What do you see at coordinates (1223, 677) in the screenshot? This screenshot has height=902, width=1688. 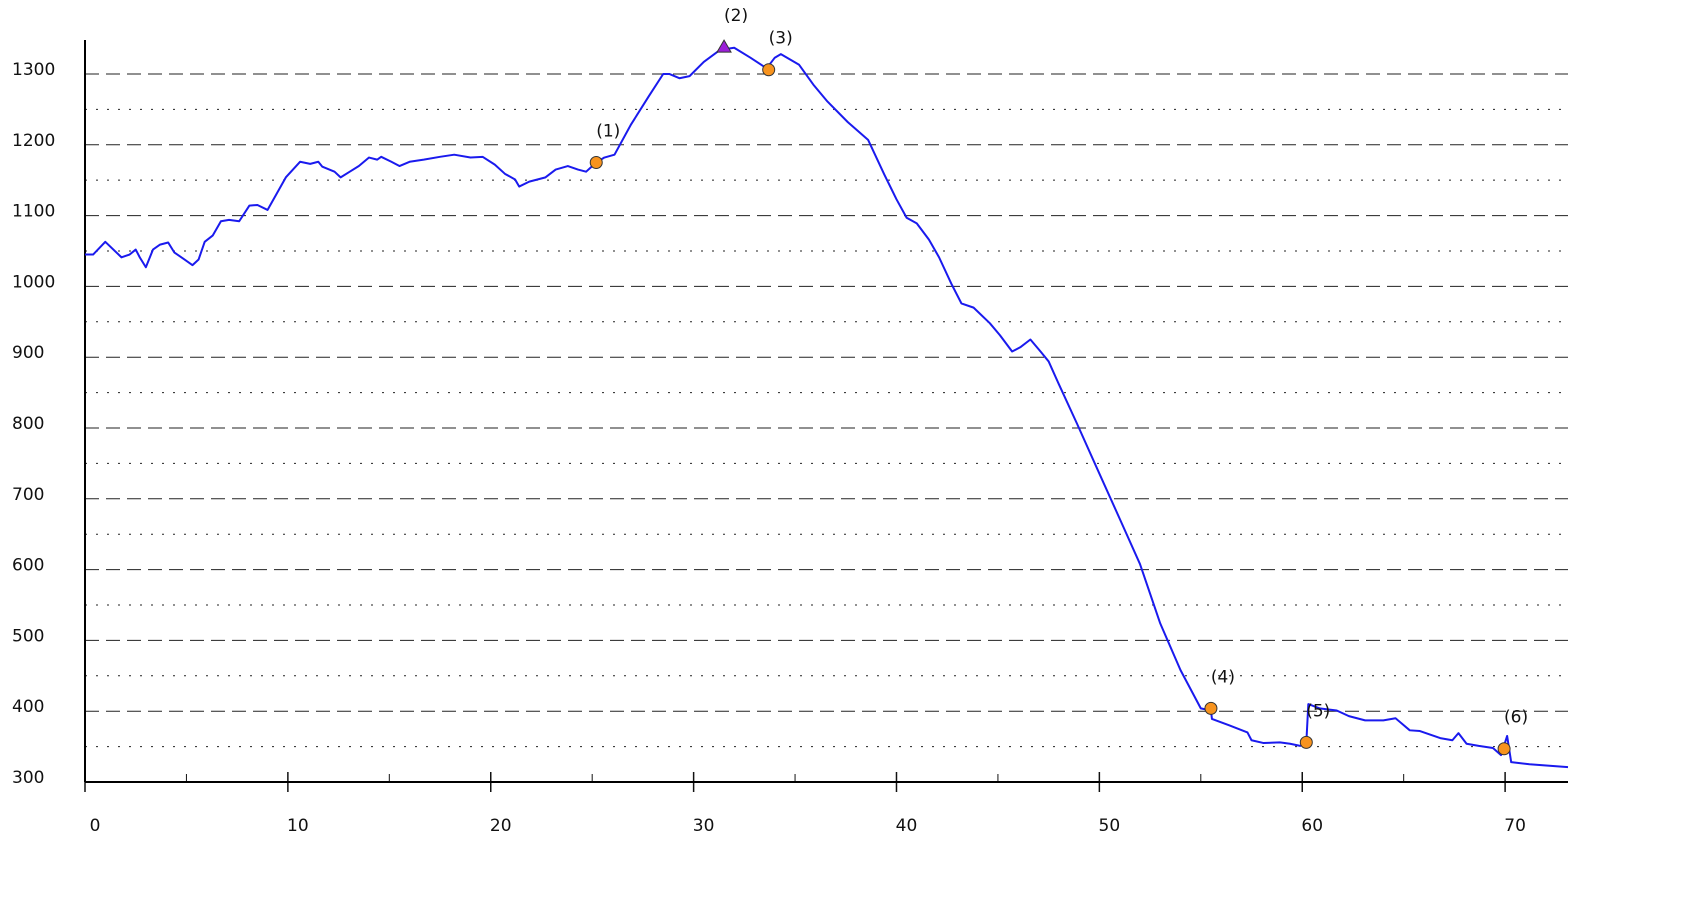 I see `marker-label: (4)` at bounding box center [1223, 677].